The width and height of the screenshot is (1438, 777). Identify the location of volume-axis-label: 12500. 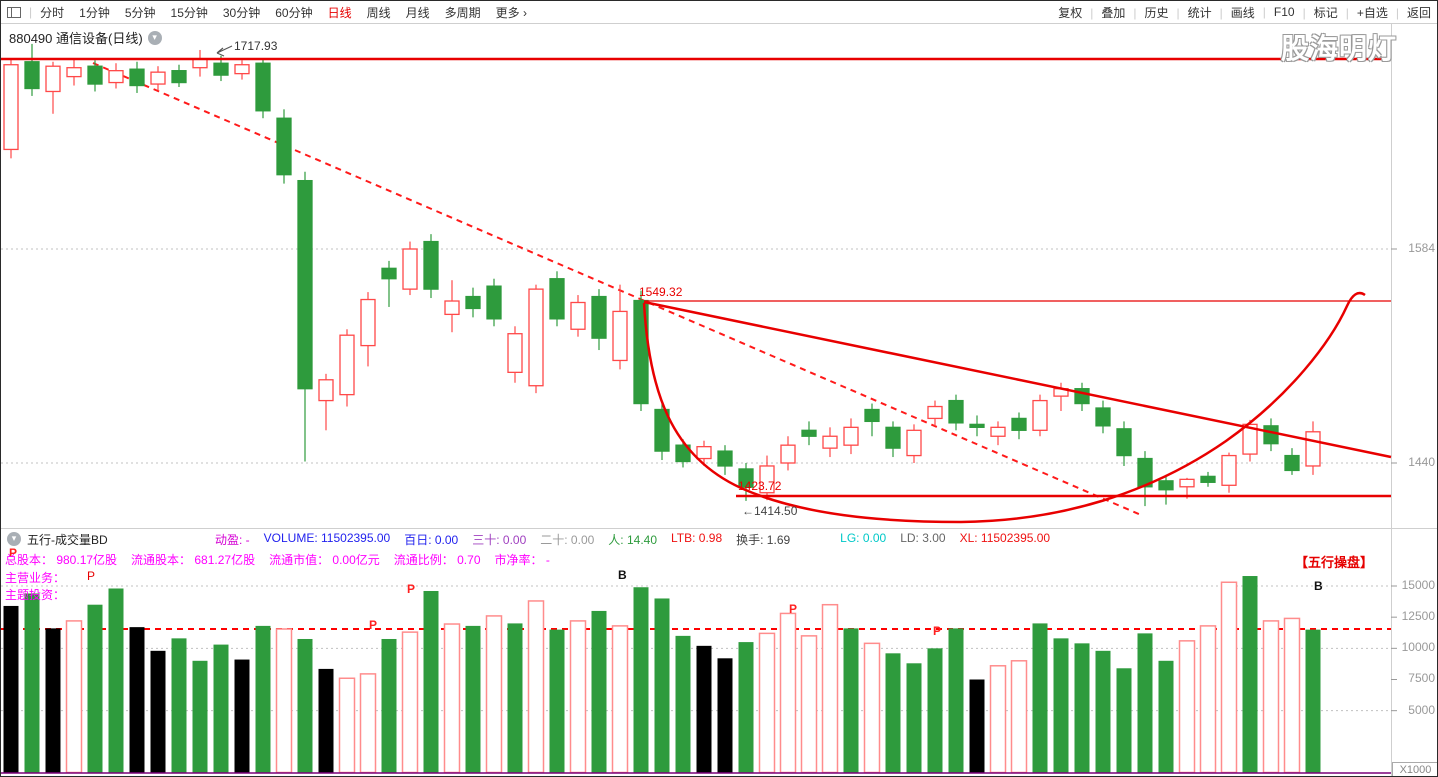
(1418, 616).